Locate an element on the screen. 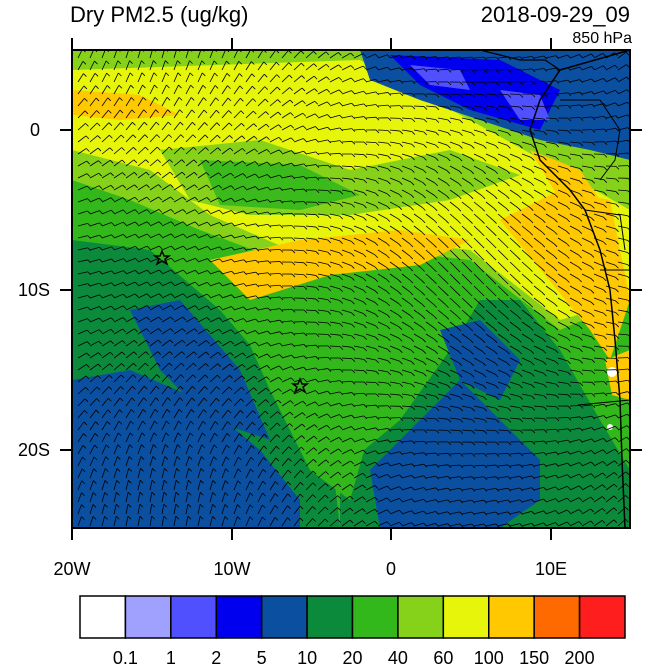  colorbar: 0.1 1 2 5 10 20 40 60 100 150 200 is located at coordinates (352, 631).